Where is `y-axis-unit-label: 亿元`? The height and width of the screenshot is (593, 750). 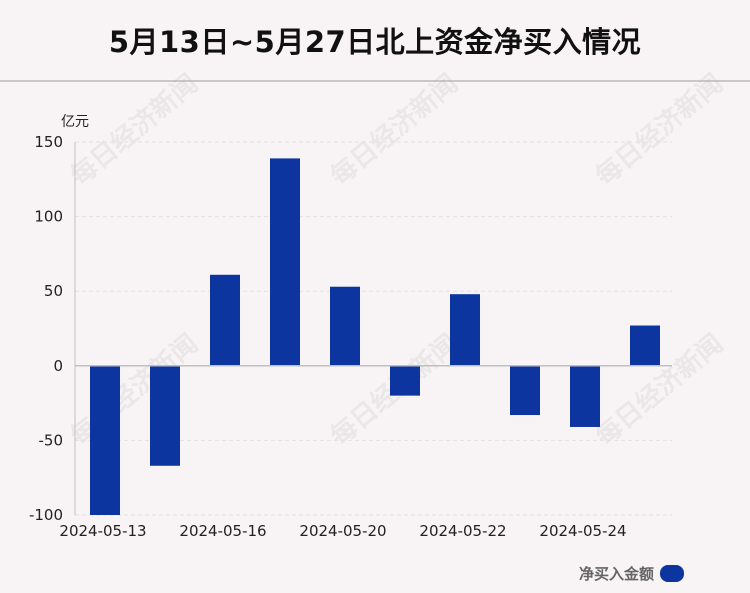 y-axis-unit-label: 亿元 is located at coordinates (75, 122).